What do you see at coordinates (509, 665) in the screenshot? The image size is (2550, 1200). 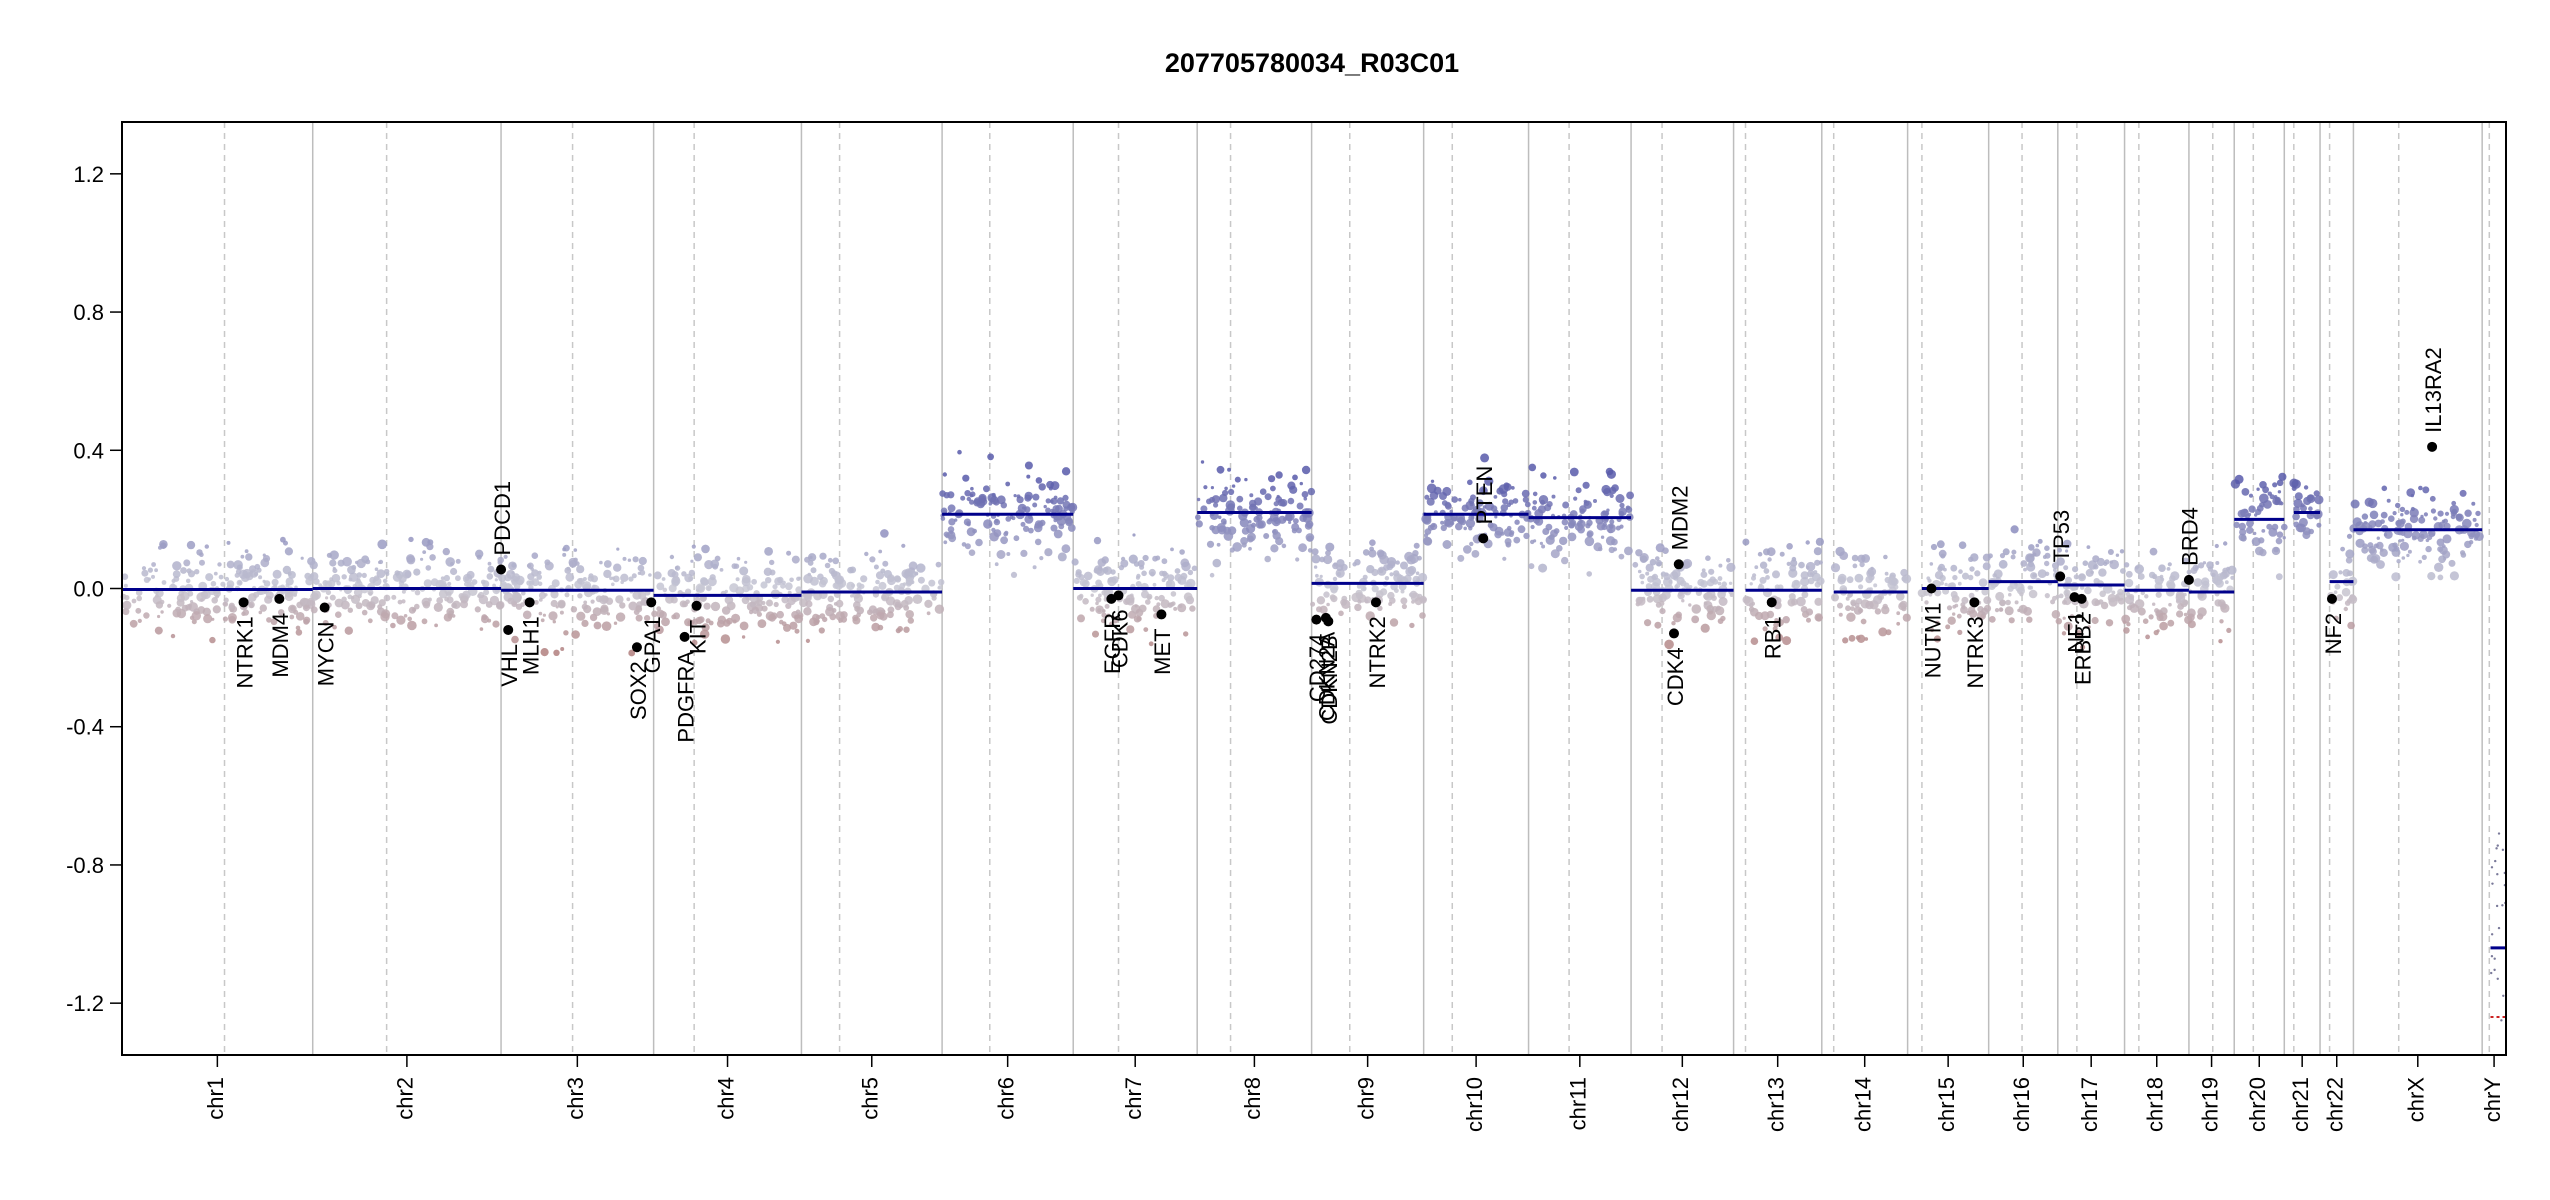 I see `gene-label: VHL` at bounding box center [509, 665].